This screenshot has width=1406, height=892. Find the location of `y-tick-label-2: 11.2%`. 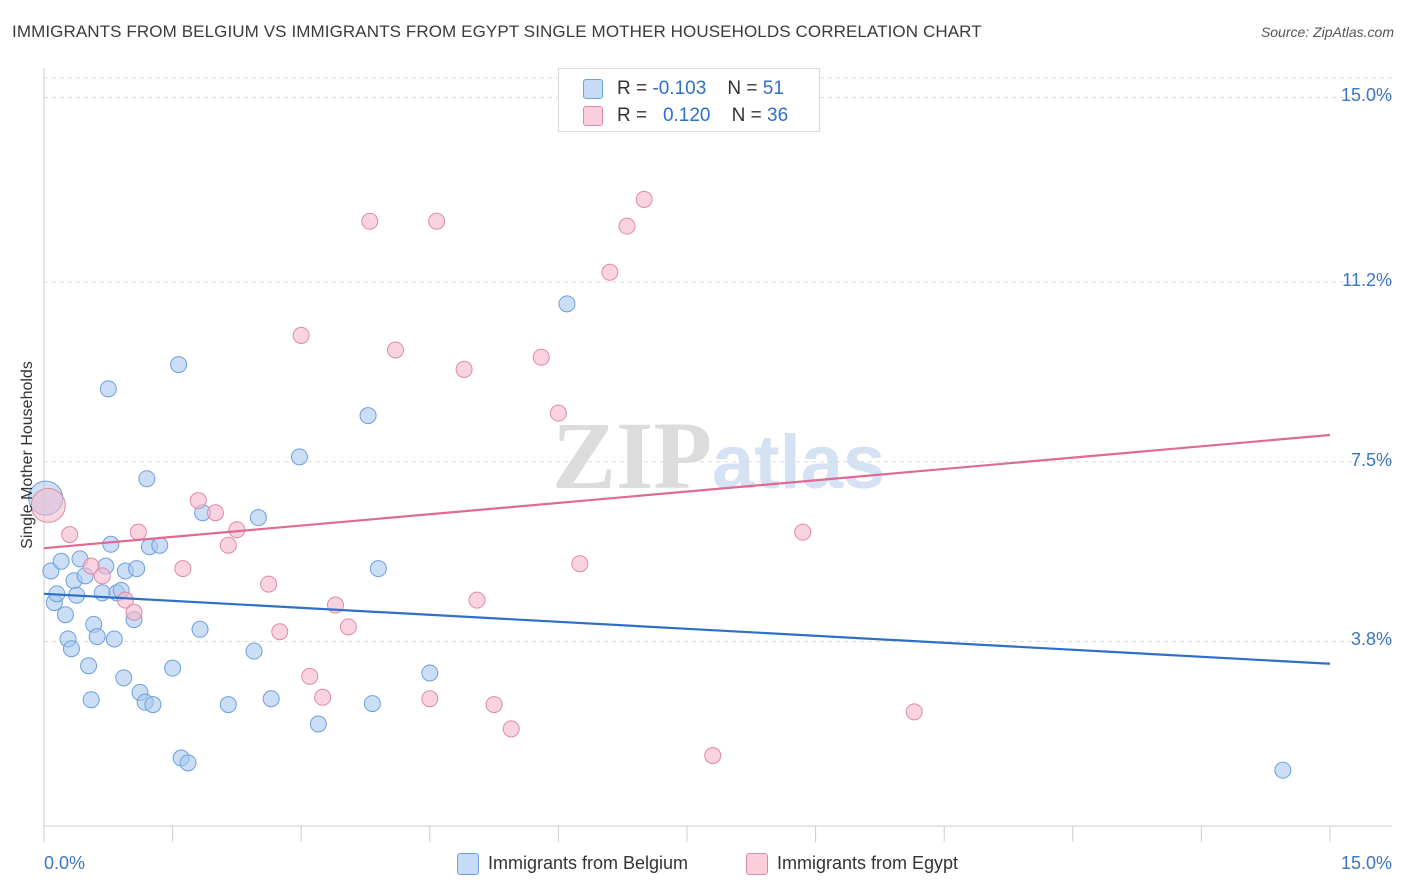

y-tick-label-2: 11.2% is located at coordinates (1367, 280).